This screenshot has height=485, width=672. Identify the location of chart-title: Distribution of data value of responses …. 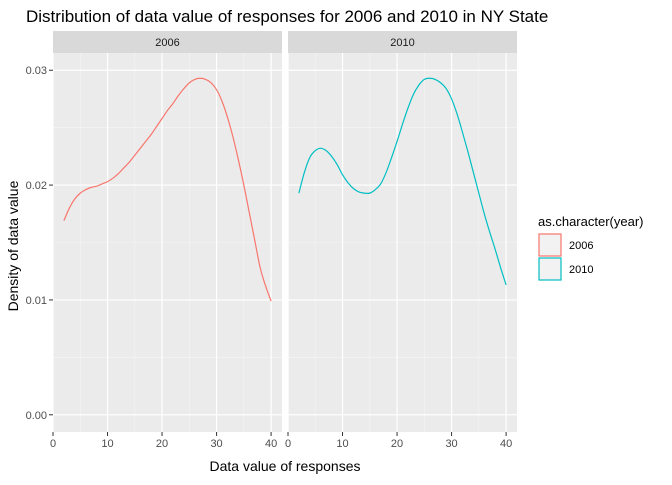
(287, 16).